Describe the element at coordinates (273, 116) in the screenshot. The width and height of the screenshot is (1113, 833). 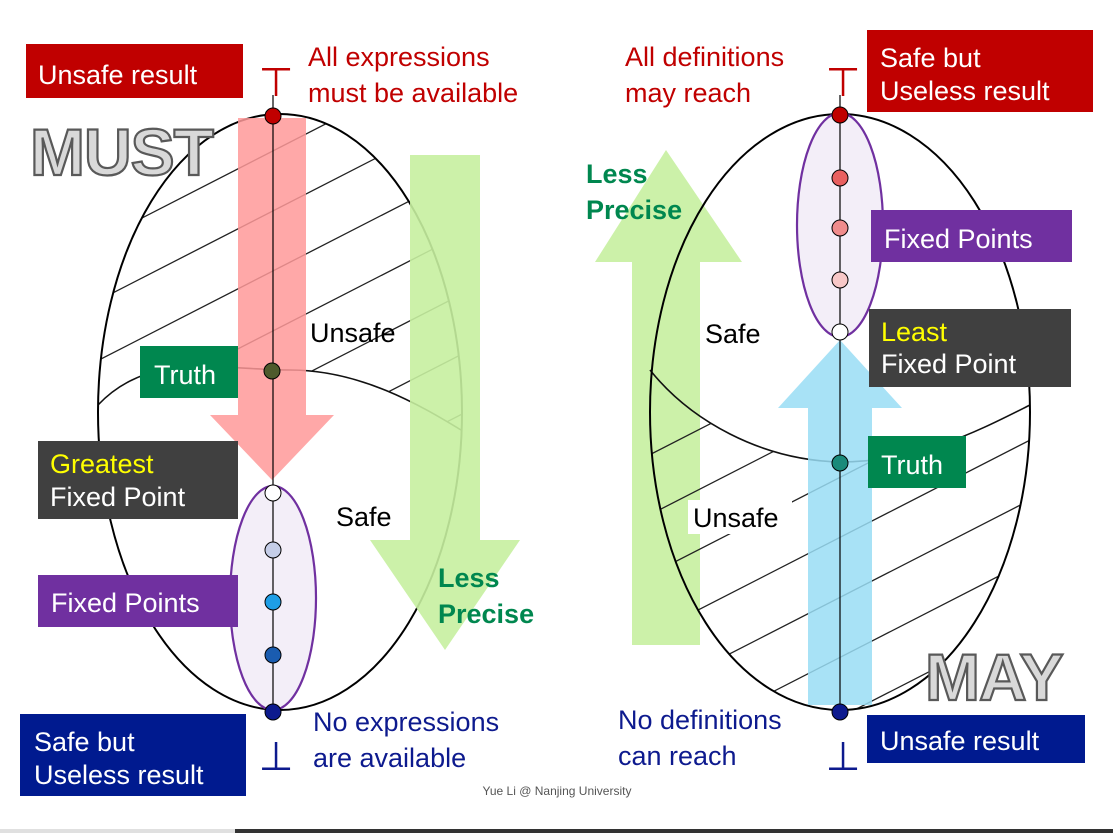
I see `must-top-dot` at that location.